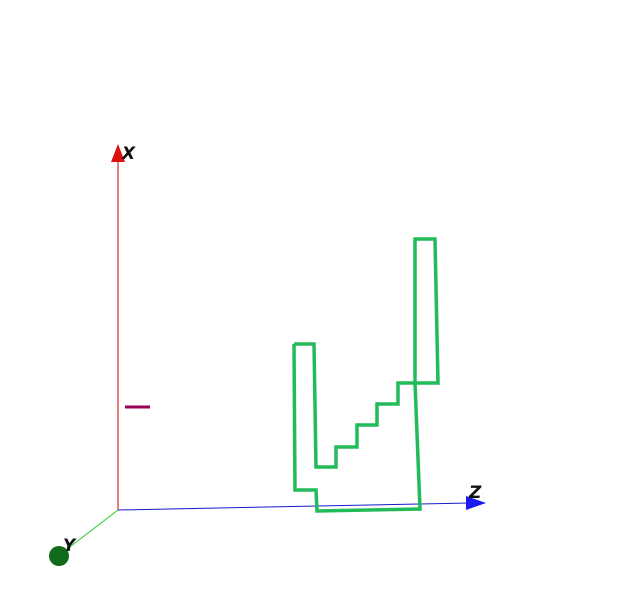  Describe the element at coordinates (366, 375) in the screenshot. I see `staircase-shape-outline` at that location.